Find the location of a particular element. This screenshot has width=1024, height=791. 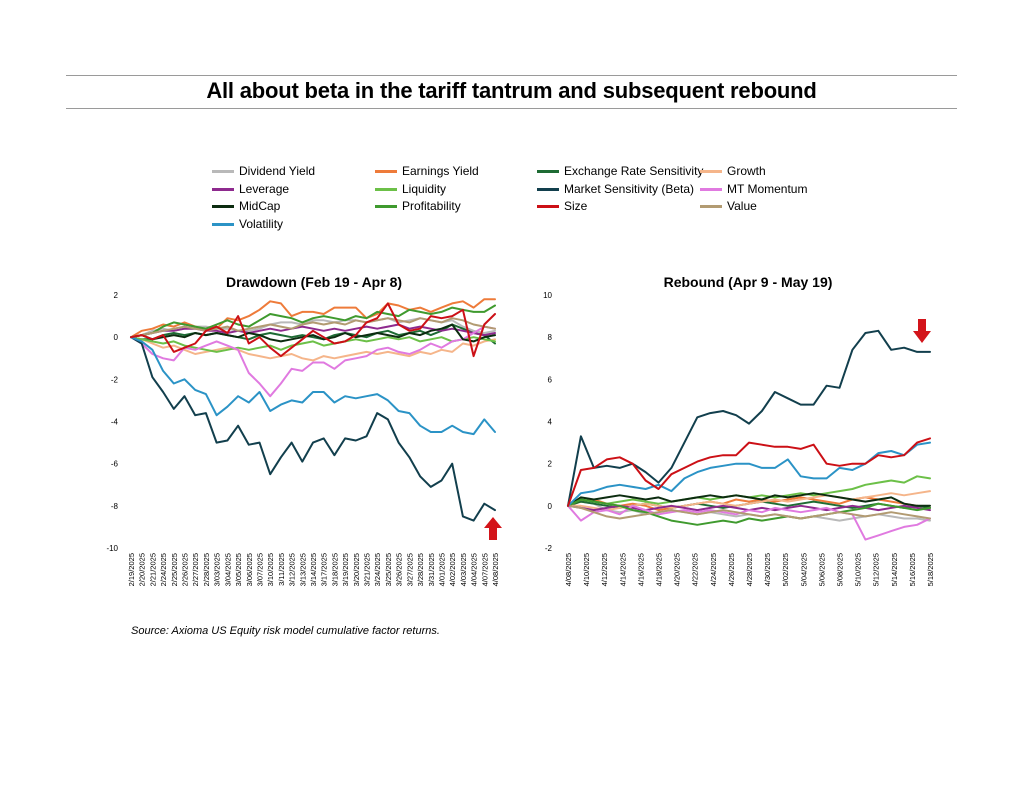

drawdown-y-tick-label: -10 is located at coordinates (112, 548).